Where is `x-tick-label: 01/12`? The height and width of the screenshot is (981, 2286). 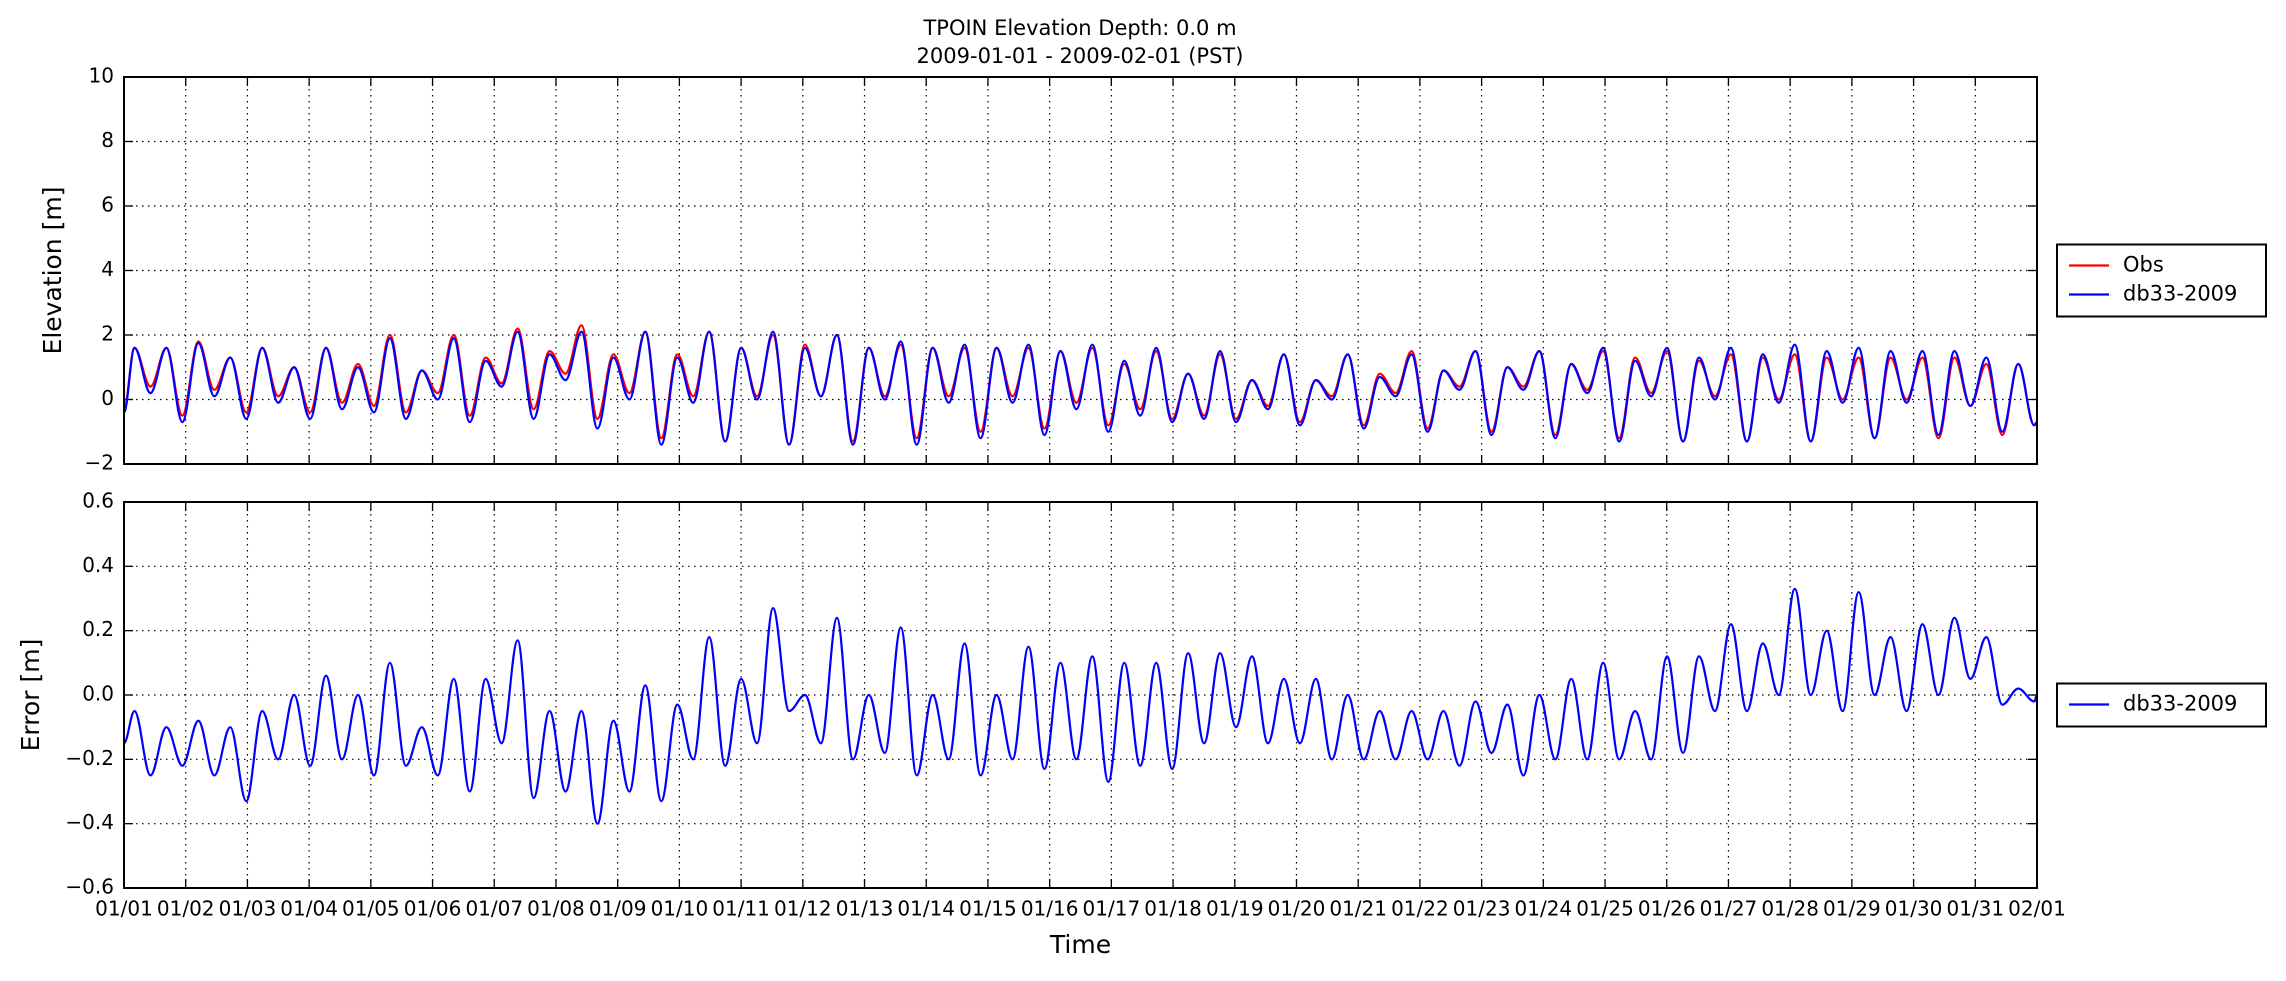
x-tick-label: 01/12 is located at coordinates (803, 909).